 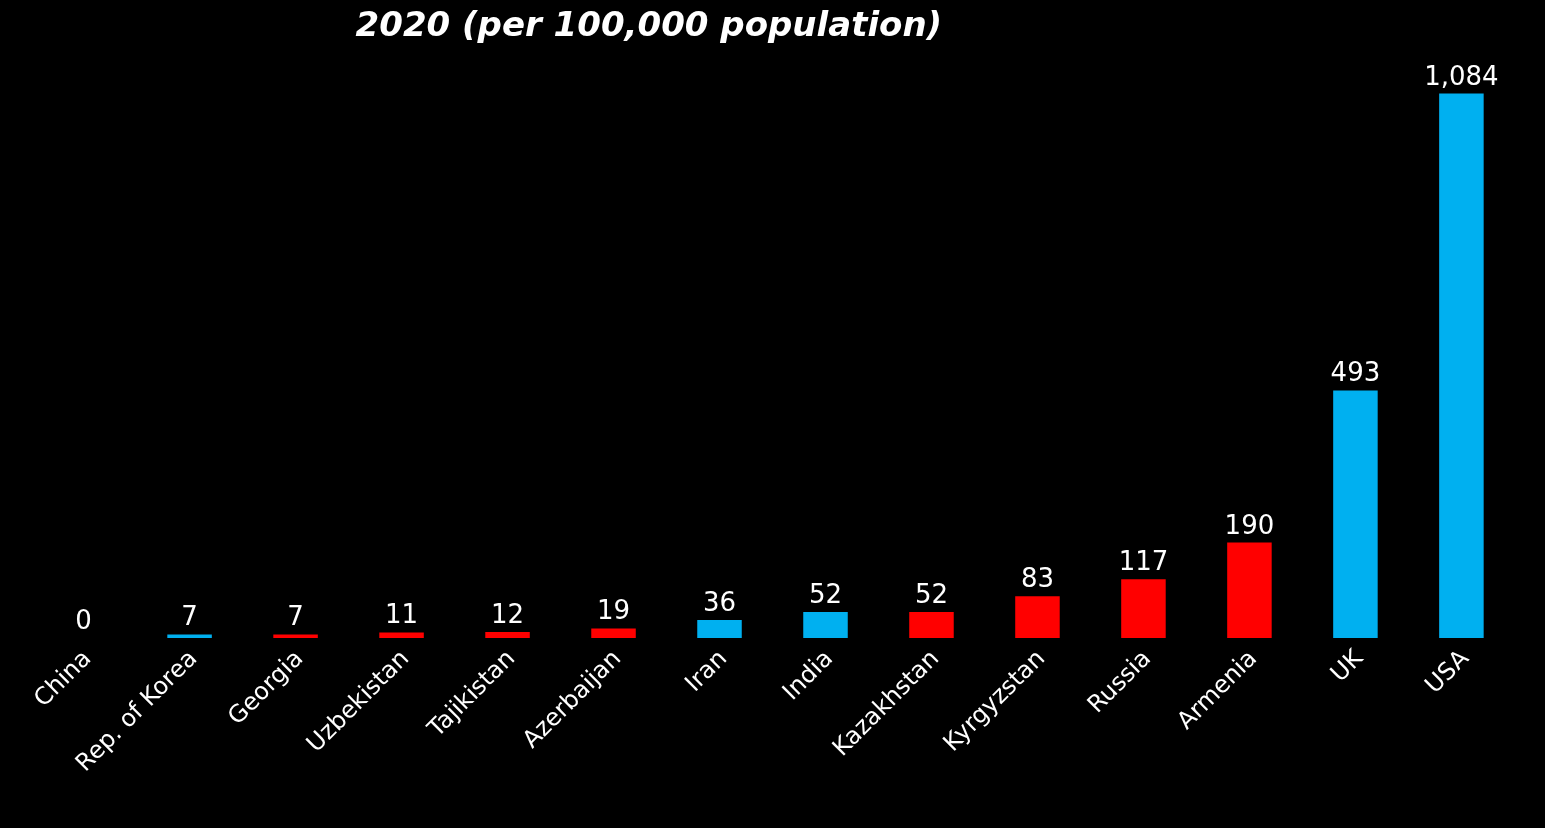 What do you see at coordinates (706, 670) in the screenshot?
I see `x-tick-label: Iran` at bounding box center [706, 670].